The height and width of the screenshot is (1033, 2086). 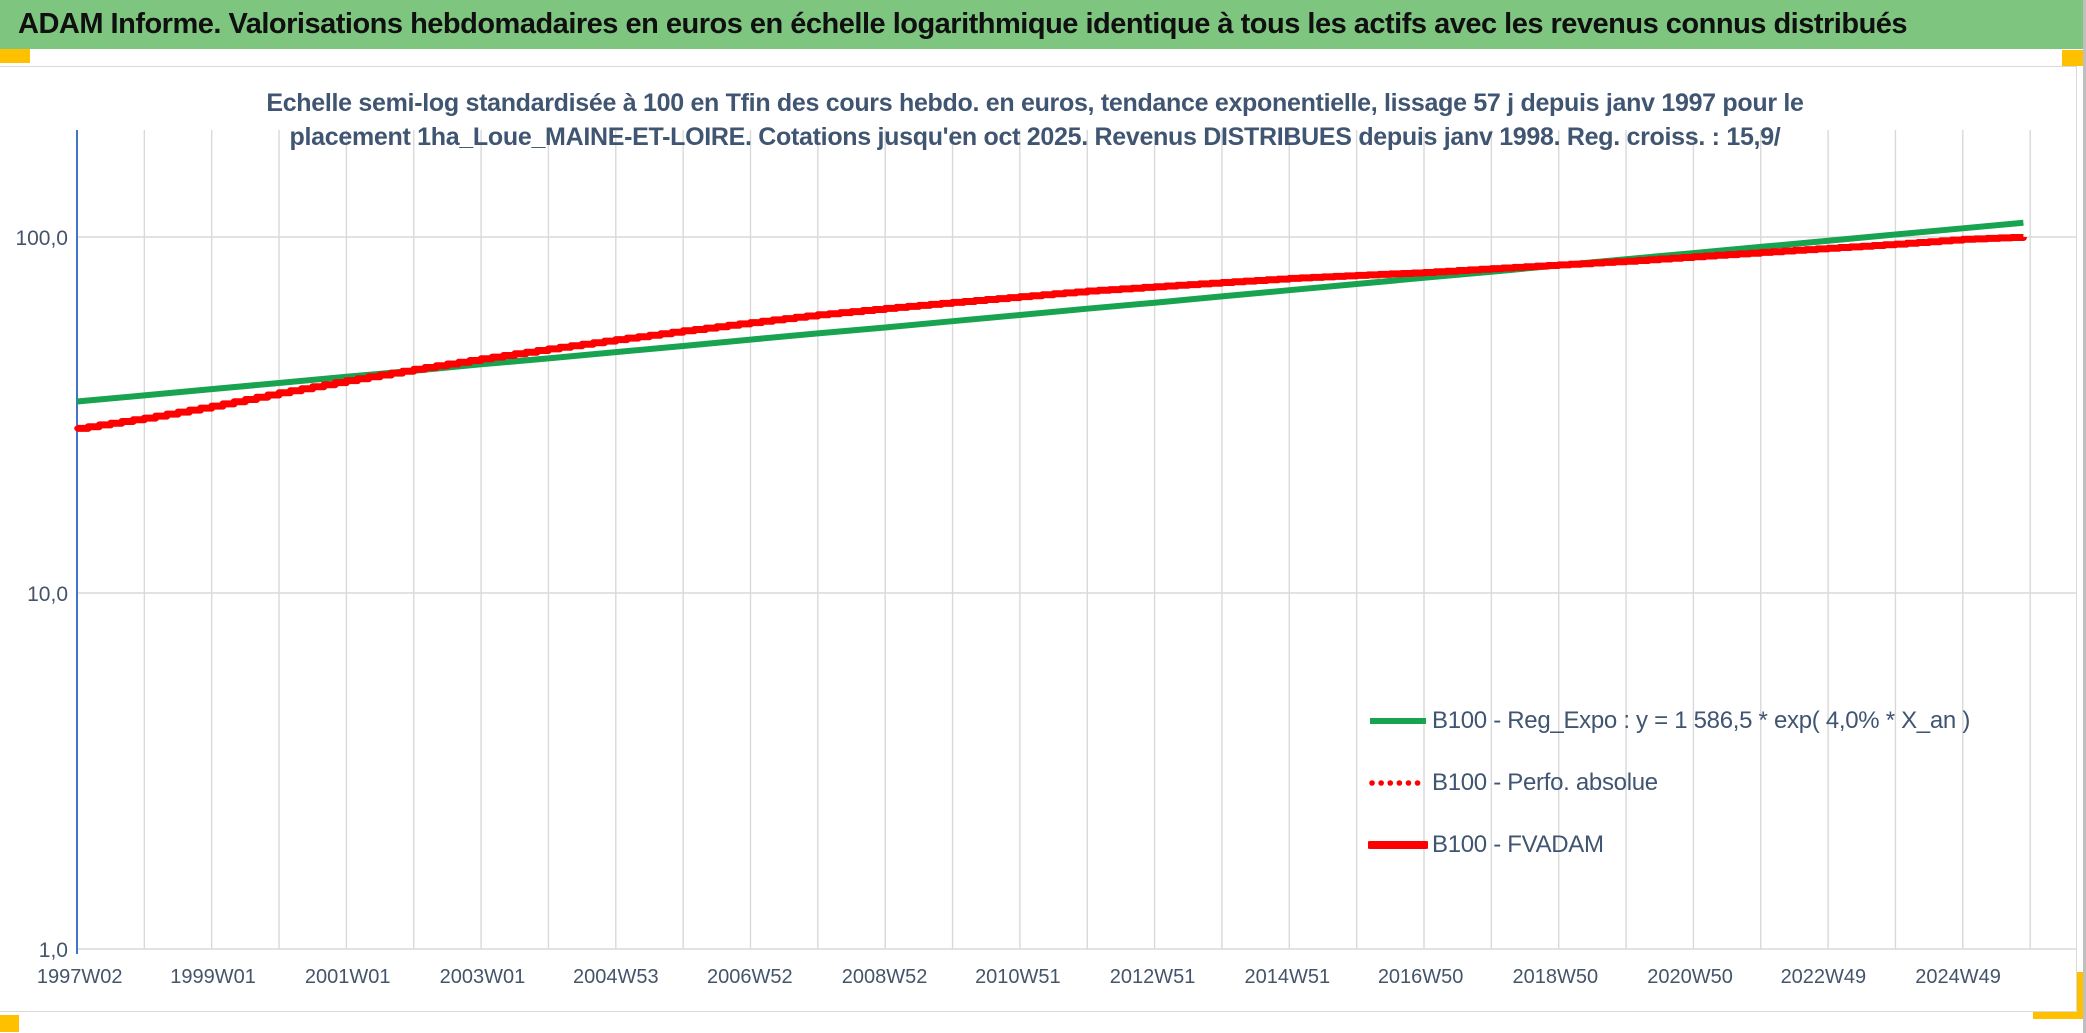 What do you see at coordinates (483, 977) in the screenshot?
I see `x-axis-tick-label: 2003W01` at bounding box center [483, 977].